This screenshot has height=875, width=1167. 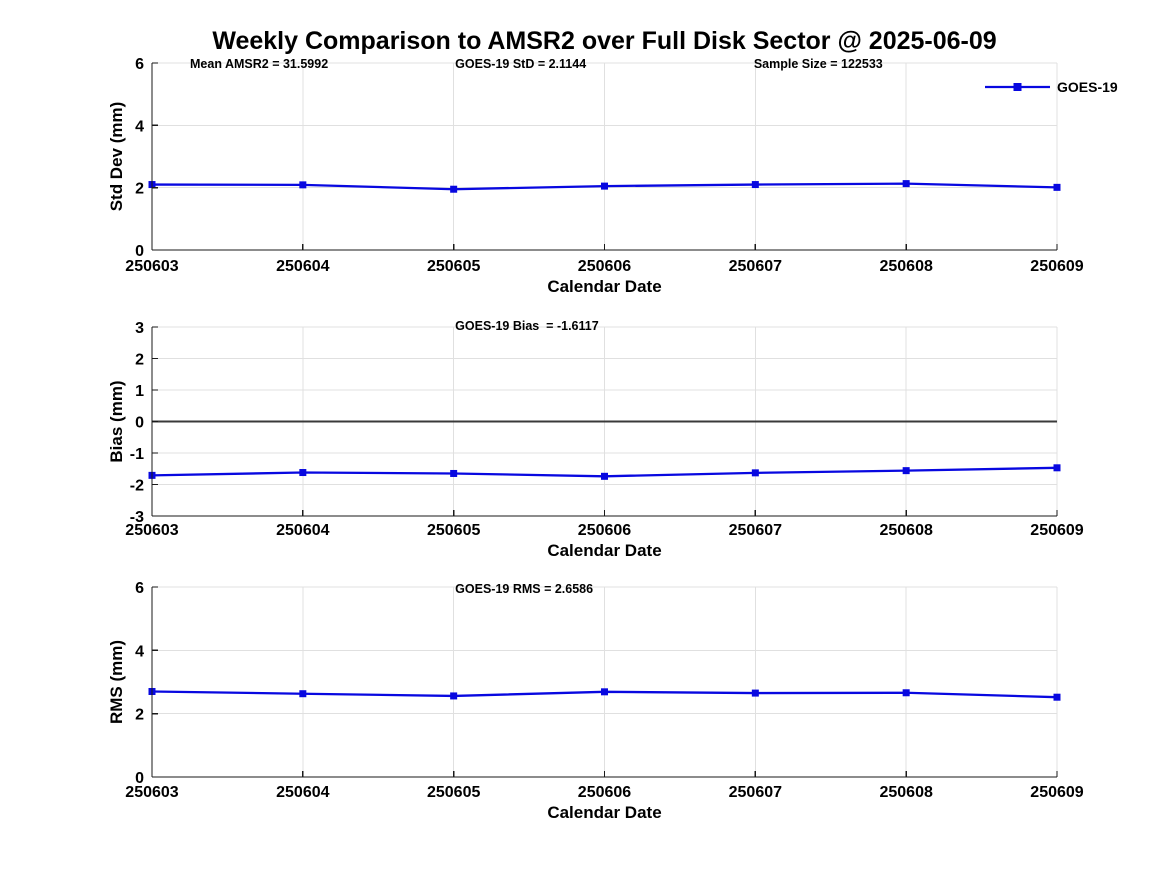 What do you see at coordinates (139, 328) in the screenshot?
I see `y-tick-label: 3` at bounding box center [139, 328].